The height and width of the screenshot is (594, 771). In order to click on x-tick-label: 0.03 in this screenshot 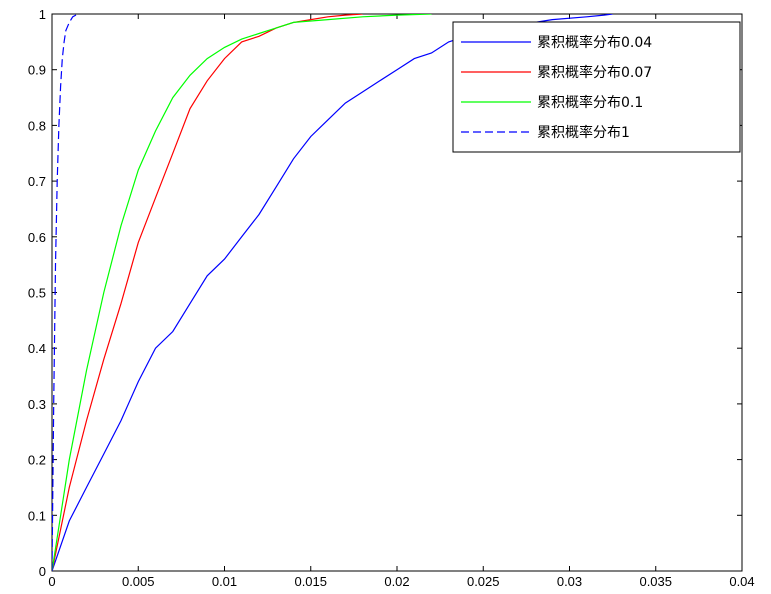, I will do `click(569, 581)`.